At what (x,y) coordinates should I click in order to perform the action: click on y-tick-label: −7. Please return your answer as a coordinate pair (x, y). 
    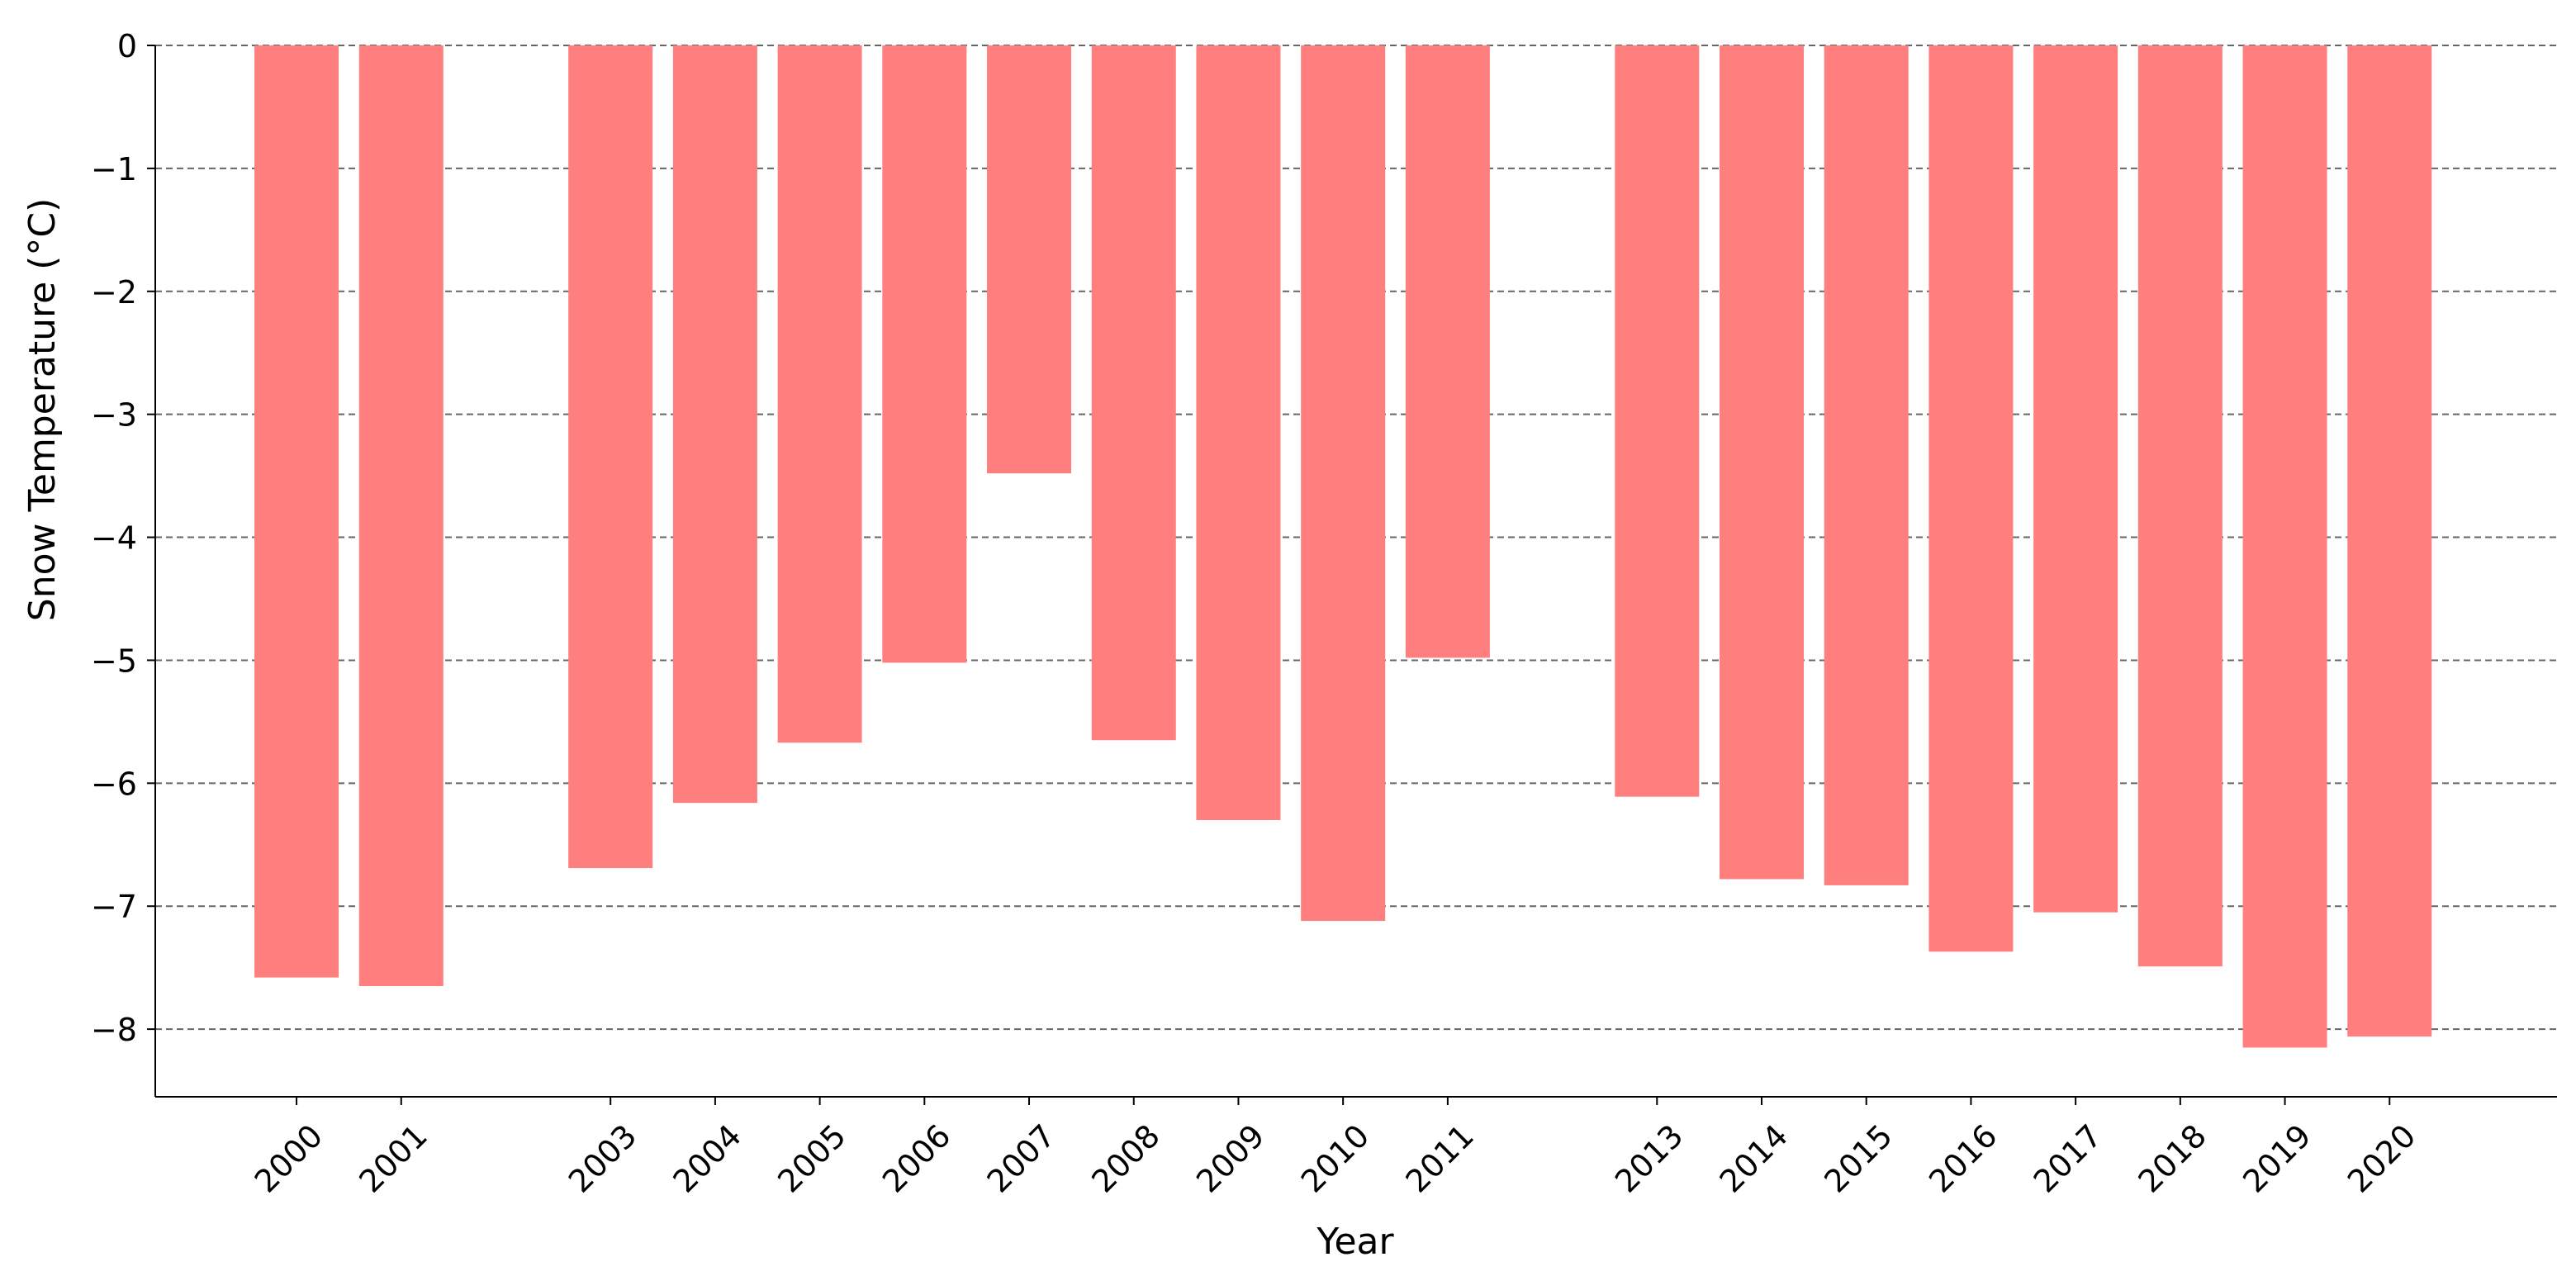
    Looking at the image, I should click on (114, 907).